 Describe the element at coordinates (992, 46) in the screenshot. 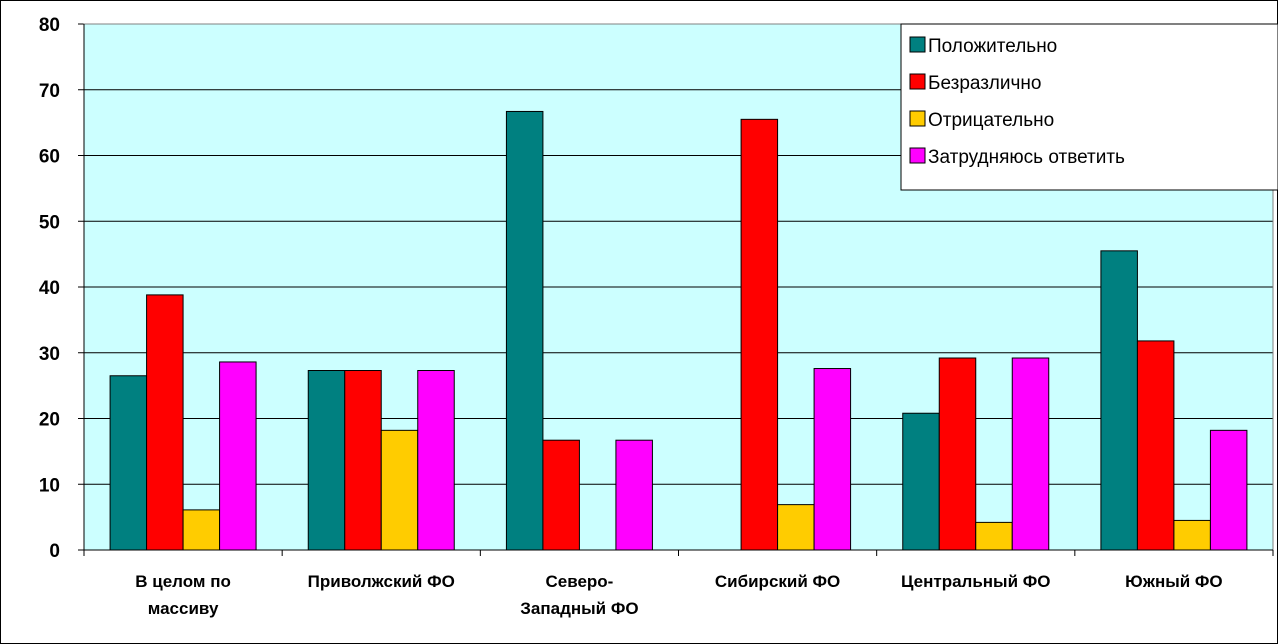

I see `legend-label: Положительно` at that location.